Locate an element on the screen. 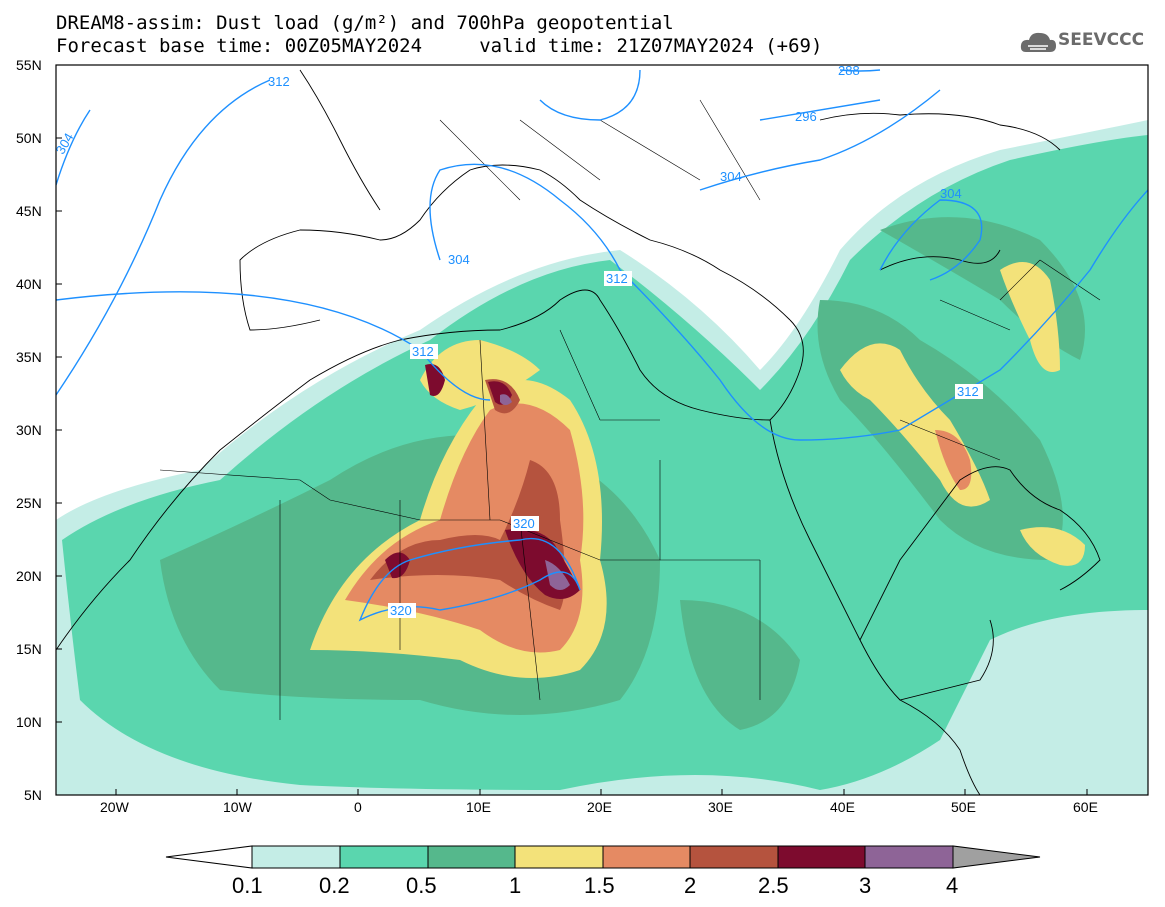 This screenshot has width=1165, height=907. colorbar-labels: 0.1 0.2 0.5 1 1.5 2 2.5 3 4 is located at coordinates (595, 885).